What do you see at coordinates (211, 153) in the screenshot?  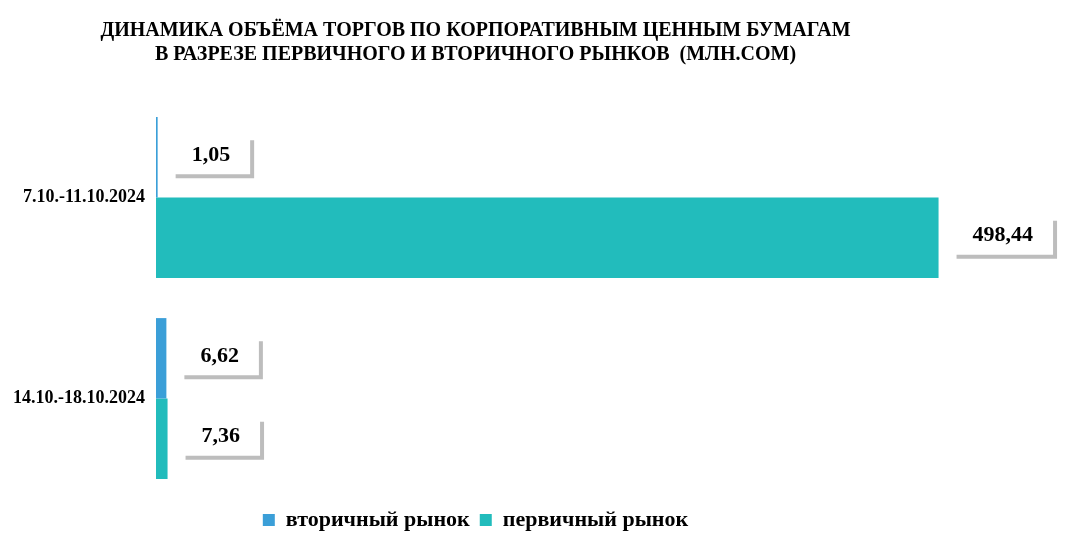 I see `data-label: 1,05` at bounding box center [211, 153].